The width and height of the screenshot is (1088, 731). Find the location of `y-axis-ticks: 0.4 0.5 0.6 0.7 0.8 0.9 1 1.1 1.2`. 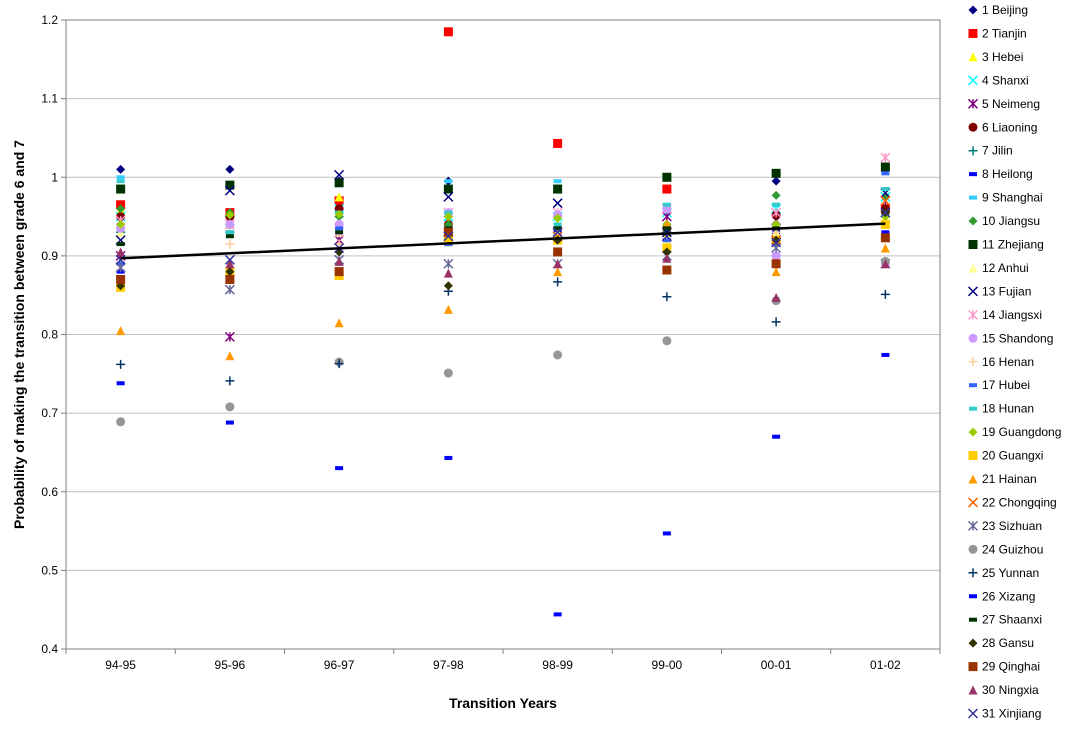

y-axis-ticks: 0.4 0.5 0.6 0.7 0.8 0.9 1 1.1 1.2 is located at coordinates (53, 334).